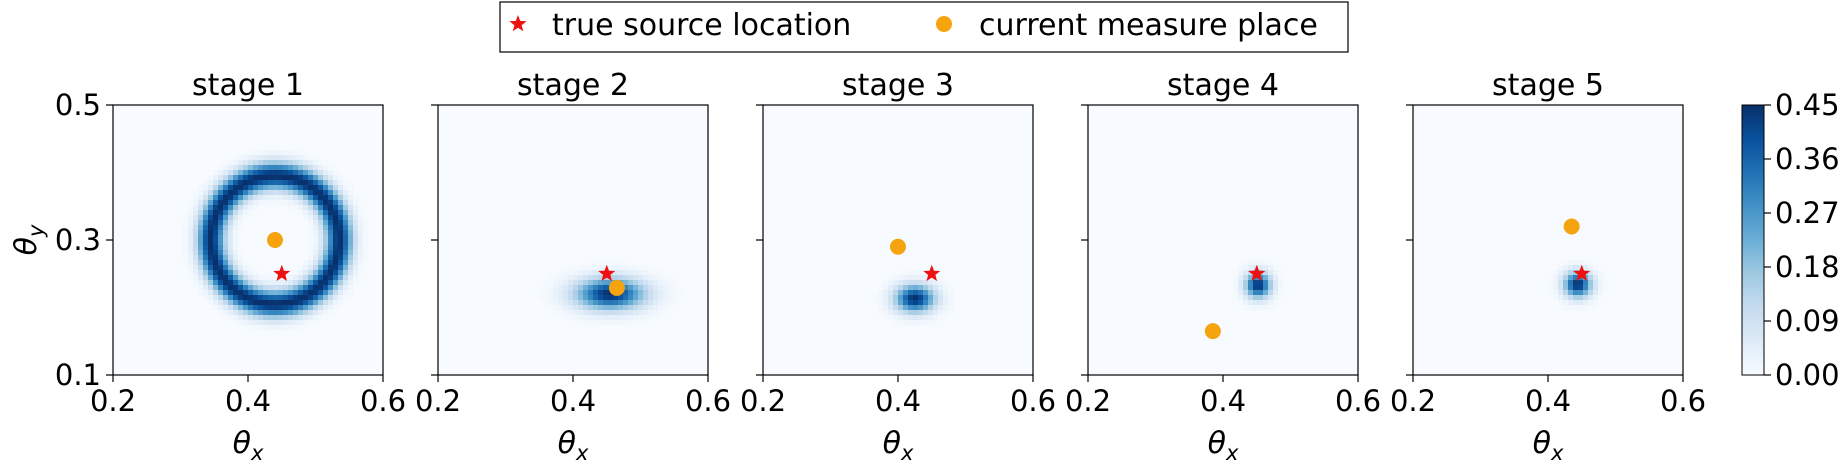 This screenshot has width=1846, height=463. What do you see at coordinates (1223, 240) in the screenshot?
I see `heatmap` at bounding box center [1223, 240].